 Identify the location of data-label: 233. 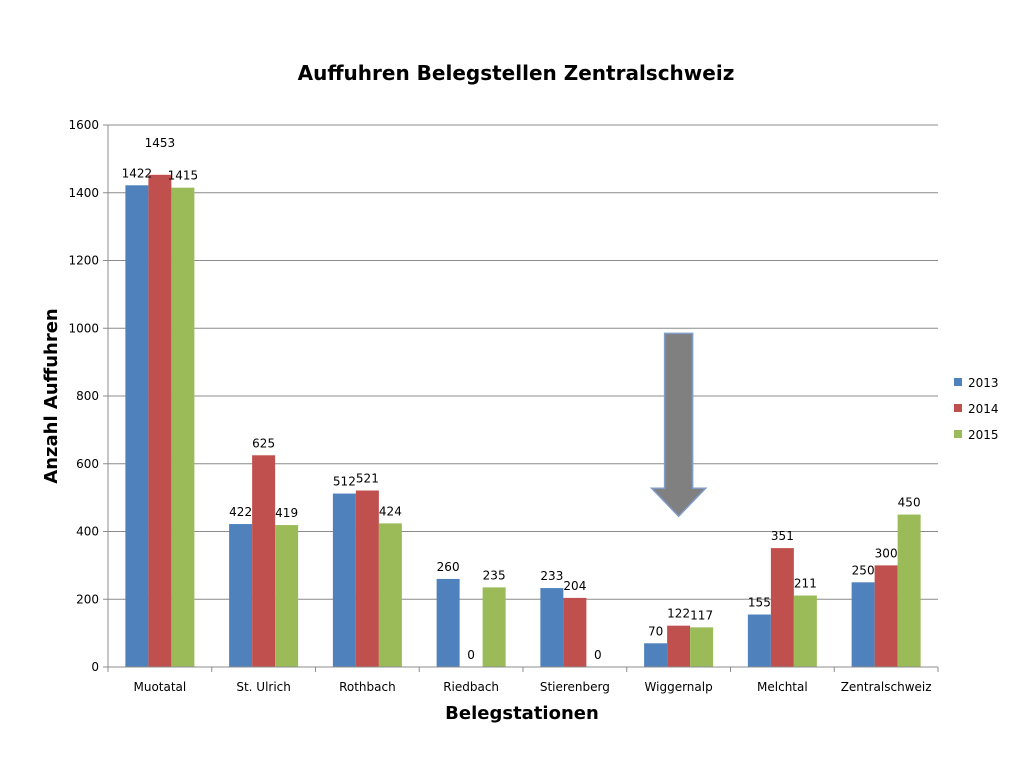
(551, 576).